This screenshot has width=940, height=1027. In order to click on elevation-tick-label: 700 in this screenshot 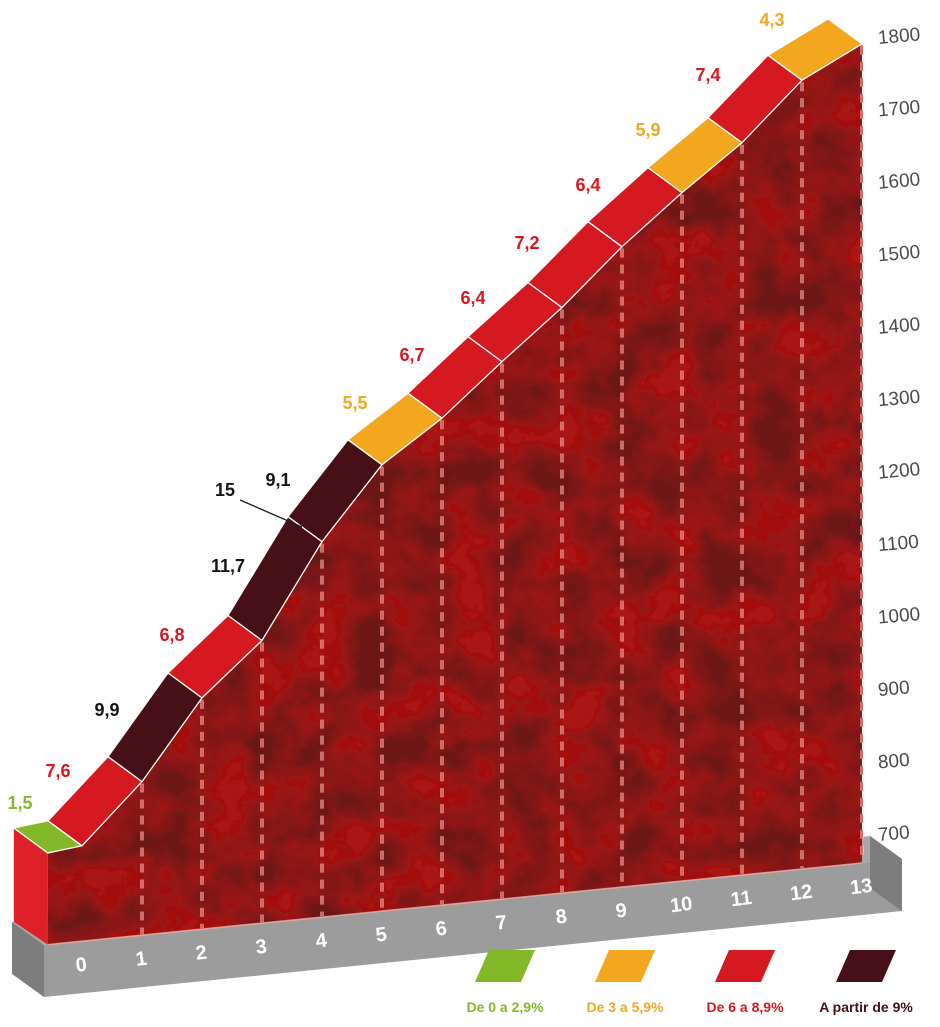, I will do `click(893, 834)`.